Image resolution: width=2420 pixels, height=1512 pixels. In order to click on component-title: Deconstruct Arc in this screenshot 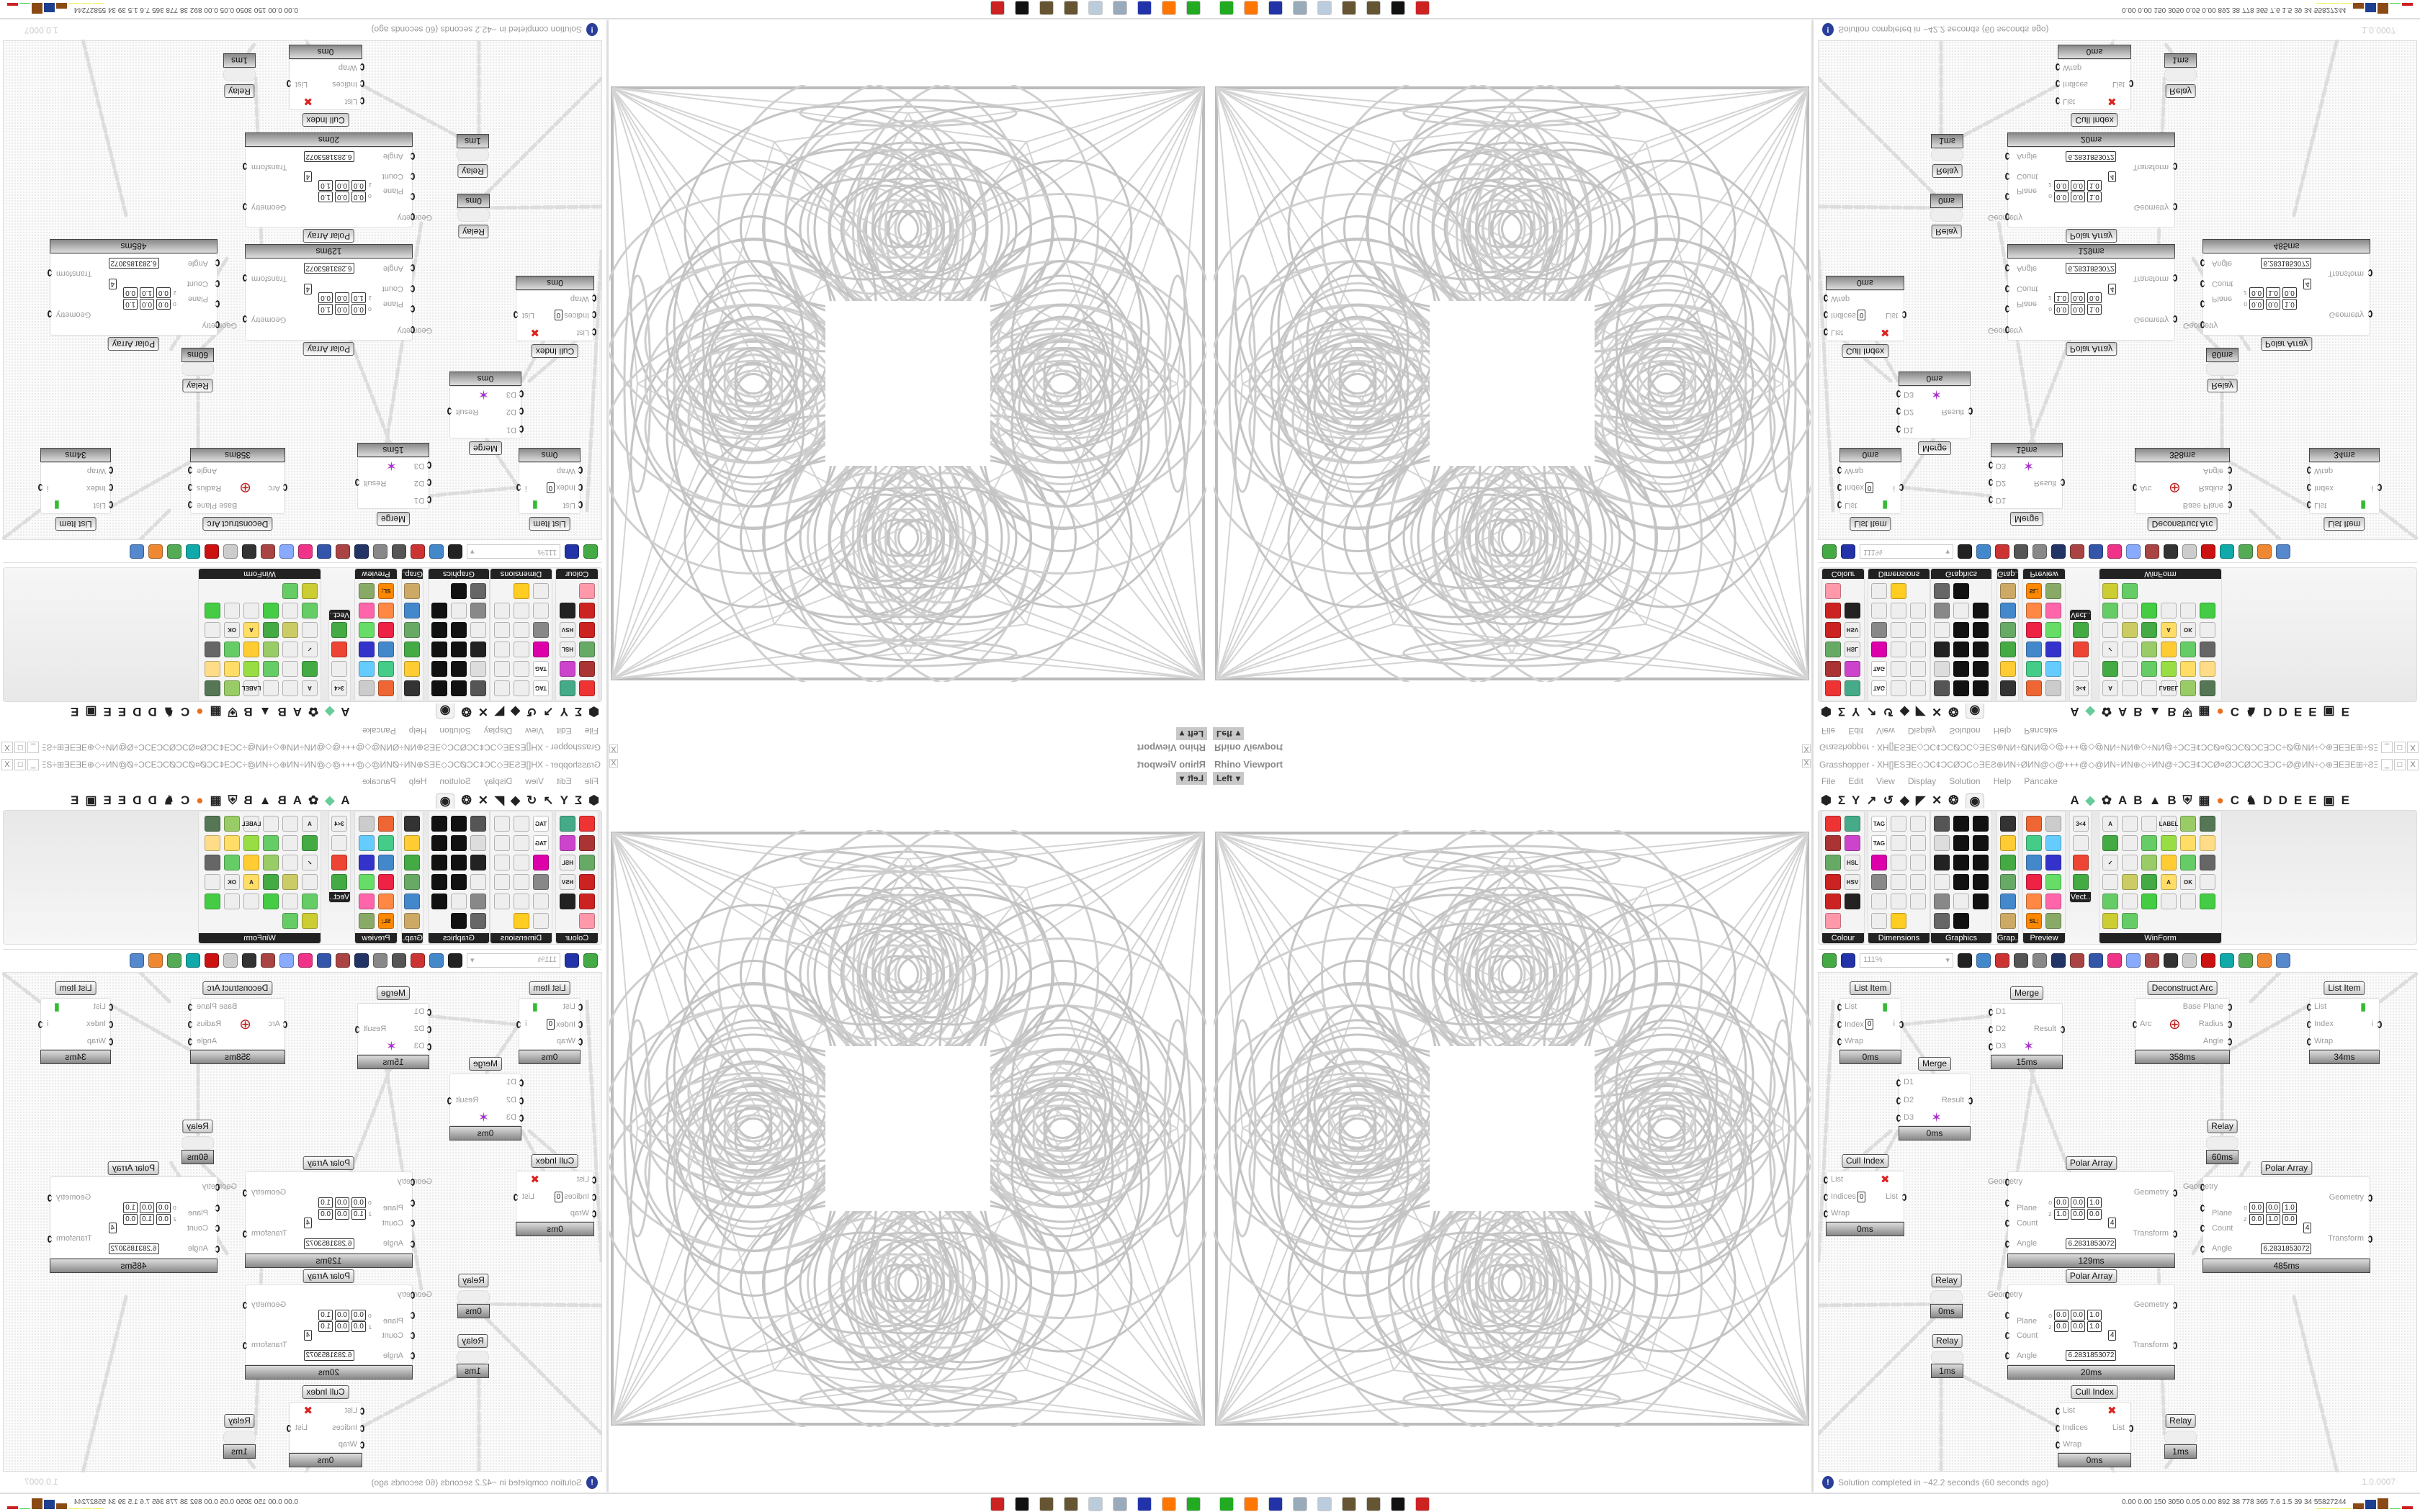, I will do `click(237, 524)`.